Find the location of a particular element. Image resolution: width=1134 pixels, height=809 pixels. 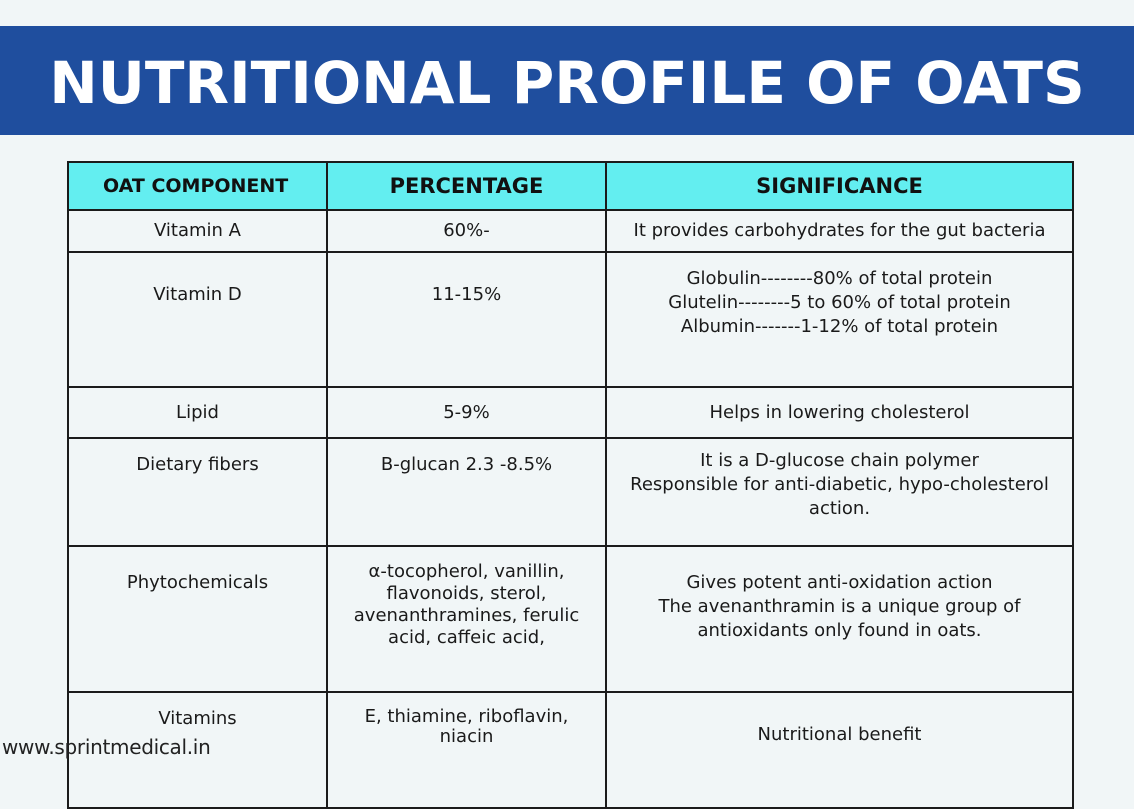

percentage-value: 11-15% is located at coordinates (466, 294).